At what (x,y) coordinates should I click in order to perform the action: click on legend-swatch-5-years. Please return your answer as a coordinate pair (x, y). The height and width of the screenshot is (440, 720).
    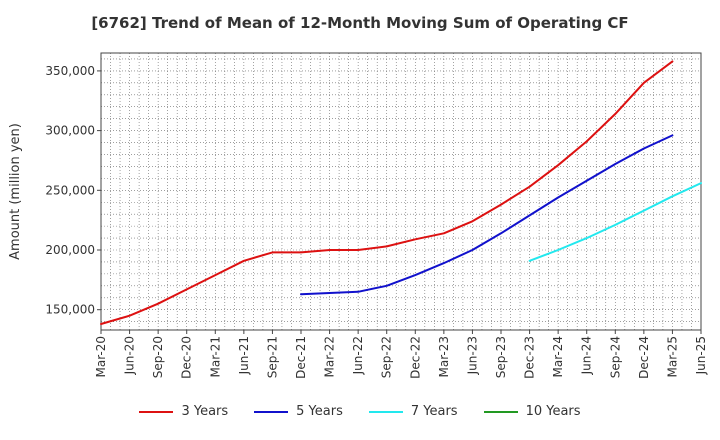
    Looking at the image, I should click on (271, 411).